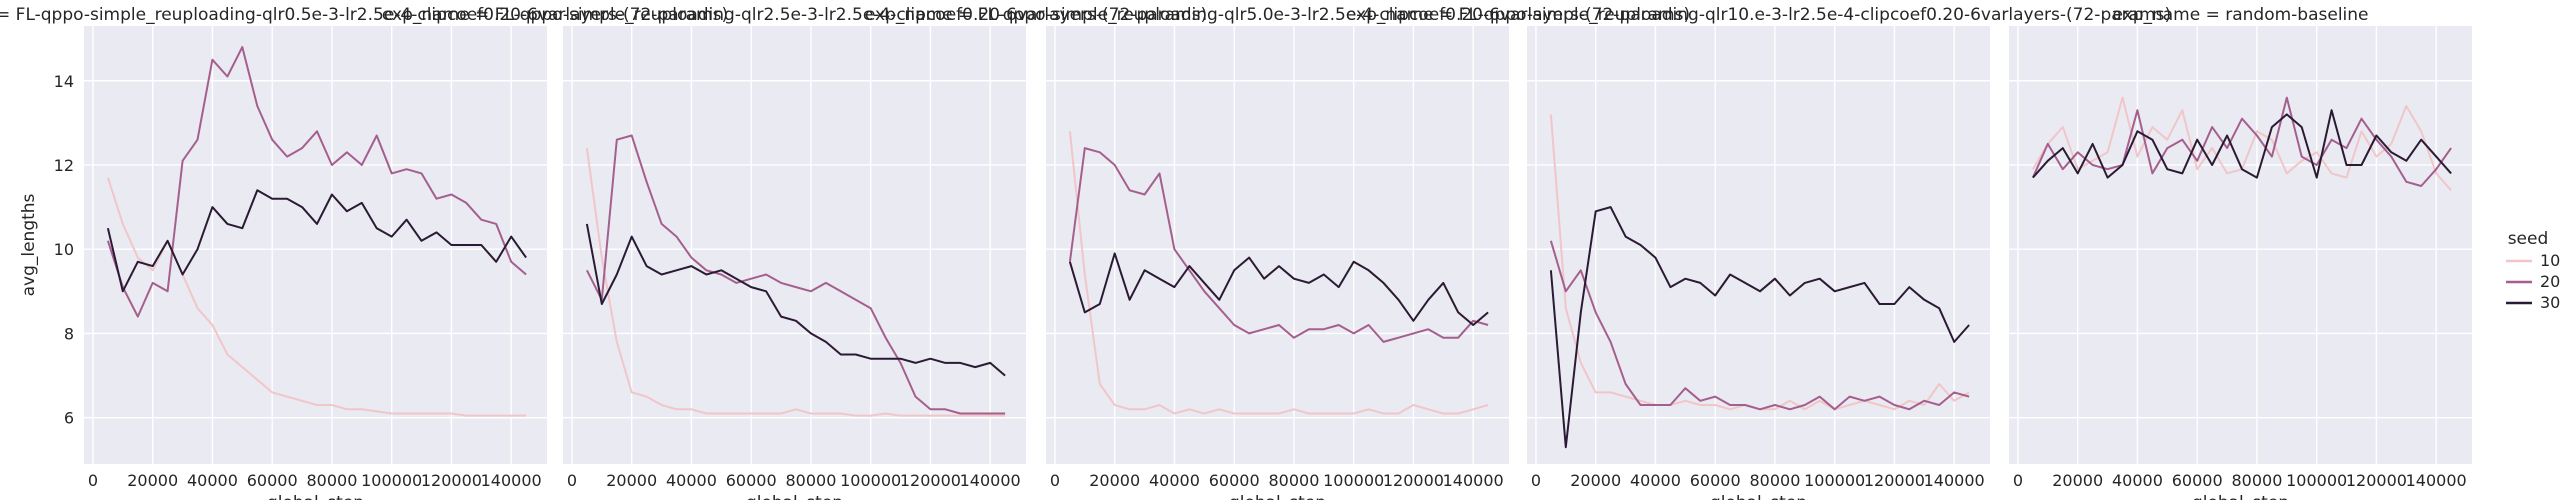 The image size is (2574, 500). I want to click on legend-title: seed, so click(2528, 239).